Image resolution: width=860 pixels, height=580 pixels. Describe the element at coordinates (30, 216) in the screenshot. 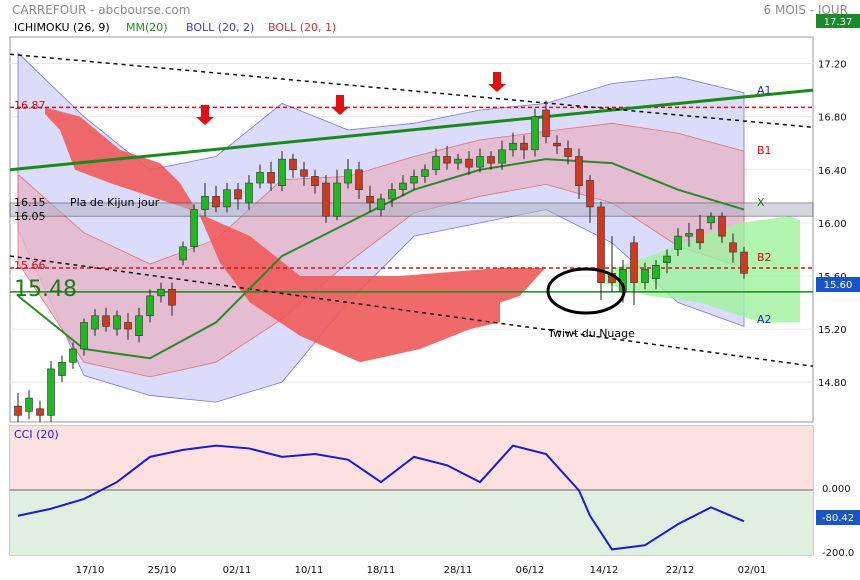

I see `level-label-1605: 16.05` at that location.